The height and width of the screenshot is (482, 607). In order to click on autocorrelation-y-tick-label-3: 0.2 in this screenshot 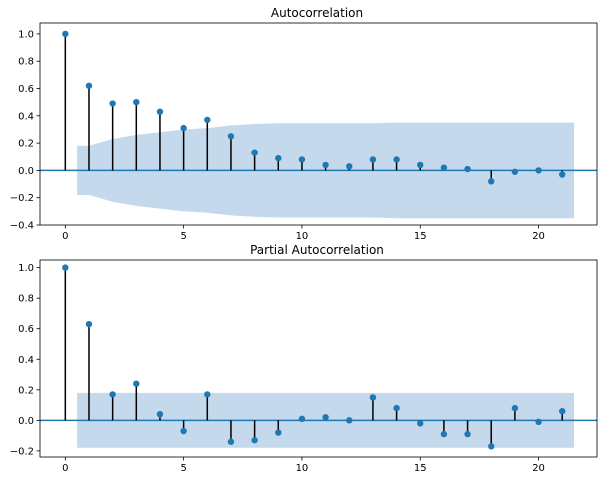, I will do `click(26, 144)`.